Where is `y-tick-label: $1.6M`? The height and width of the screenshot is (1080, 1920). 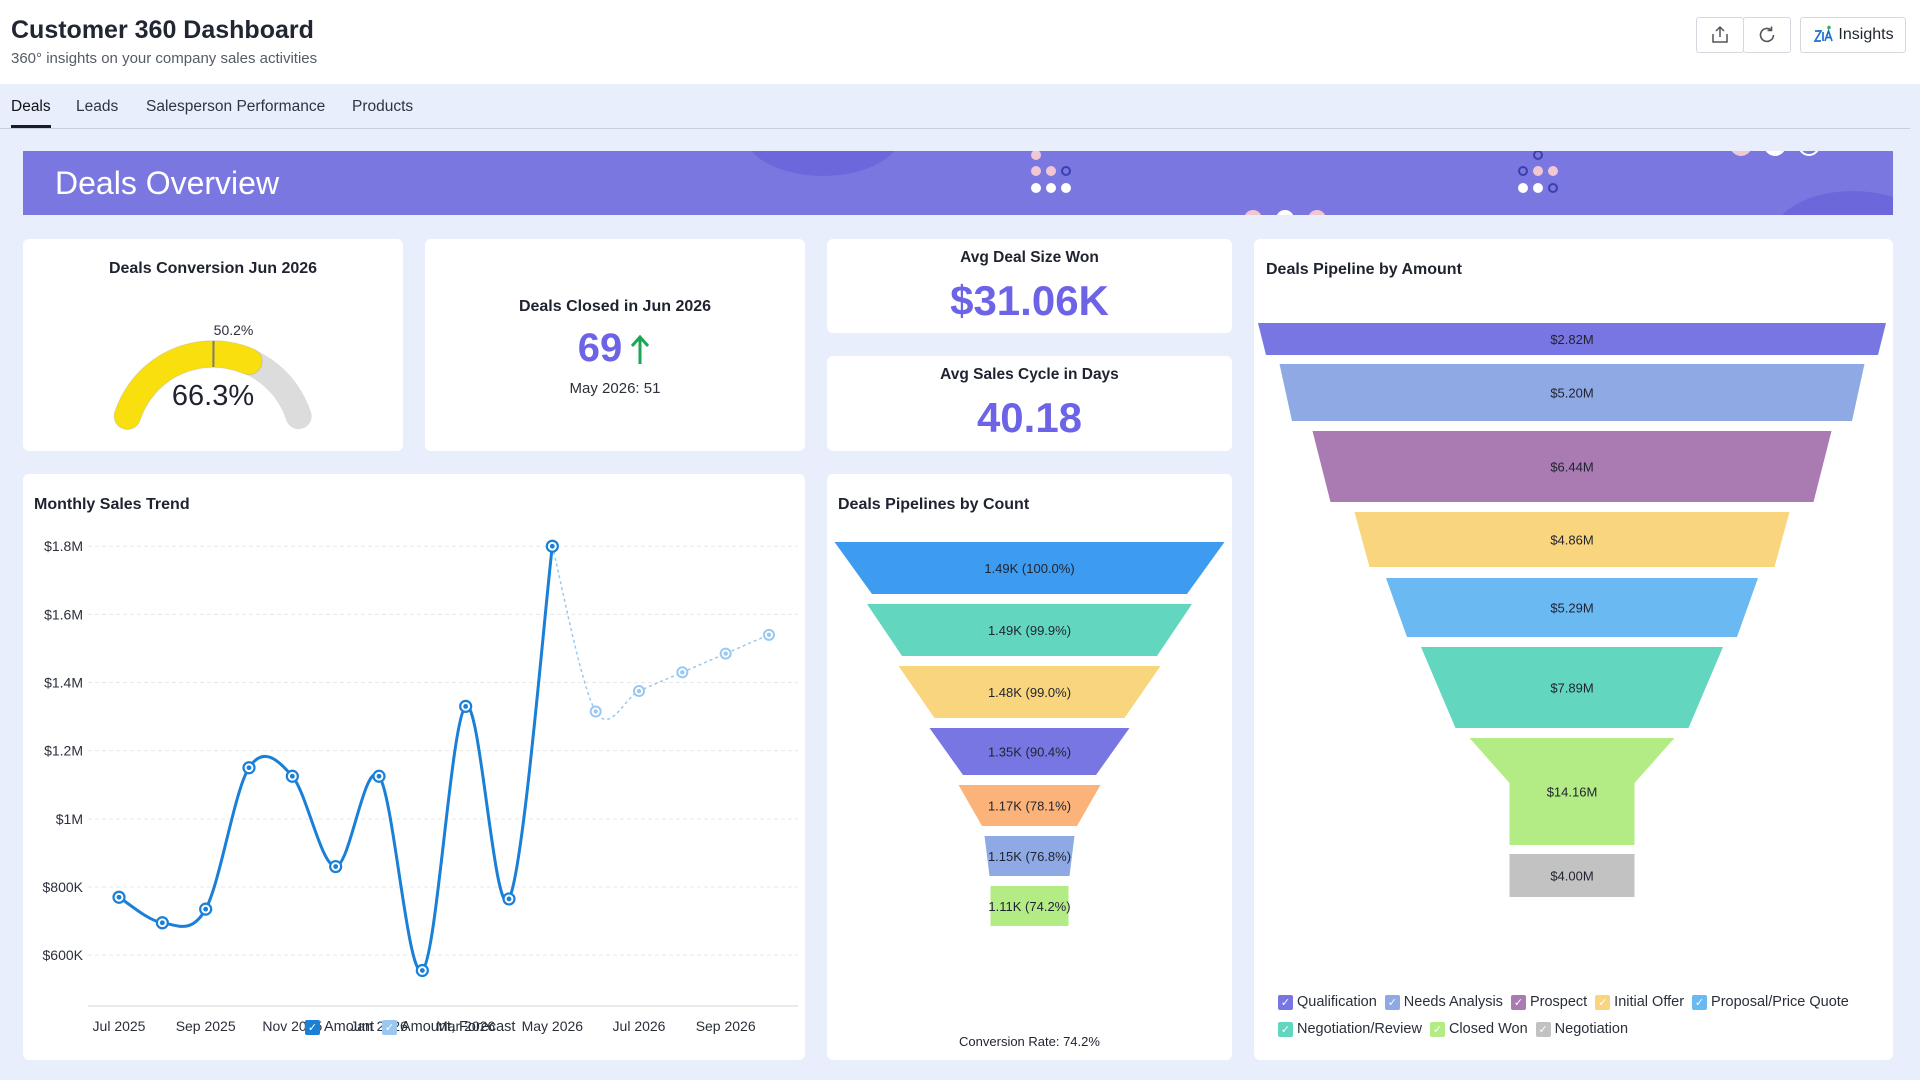 y-tick-label: $1.6M is located at coordinates (63, 614).